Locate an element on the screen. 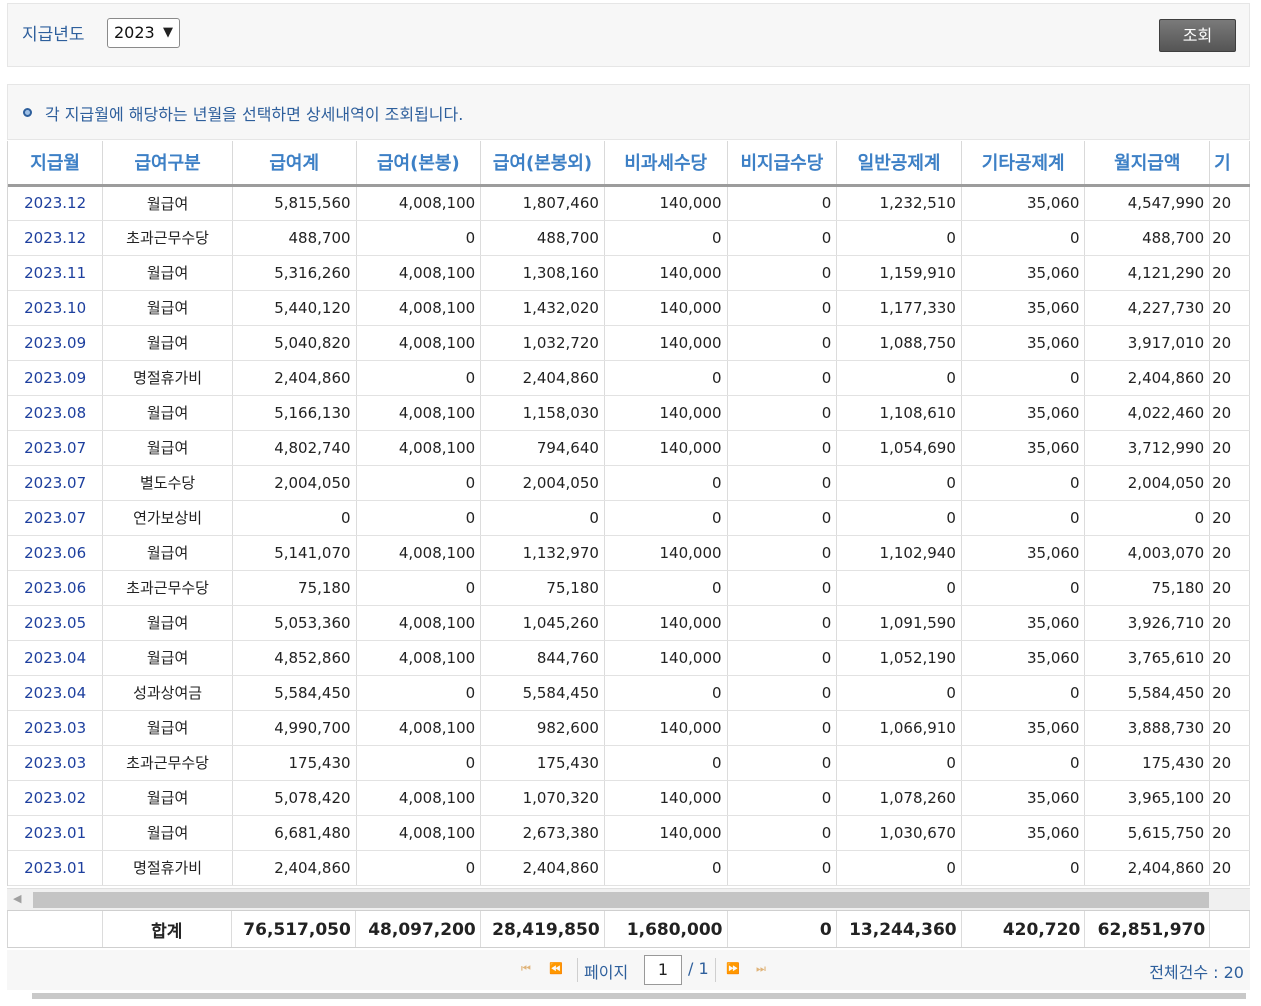 The width and height of the screenshot is (1261, 1006). search-button: 조회 is located at coordinates (1197, 35).